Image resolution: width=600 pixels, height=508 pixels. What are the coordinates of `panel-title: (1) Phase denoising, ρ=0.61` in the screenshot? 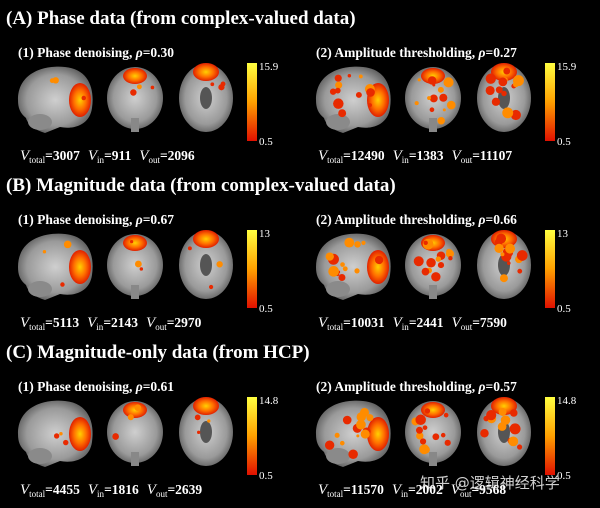 It's located at (96, 386).